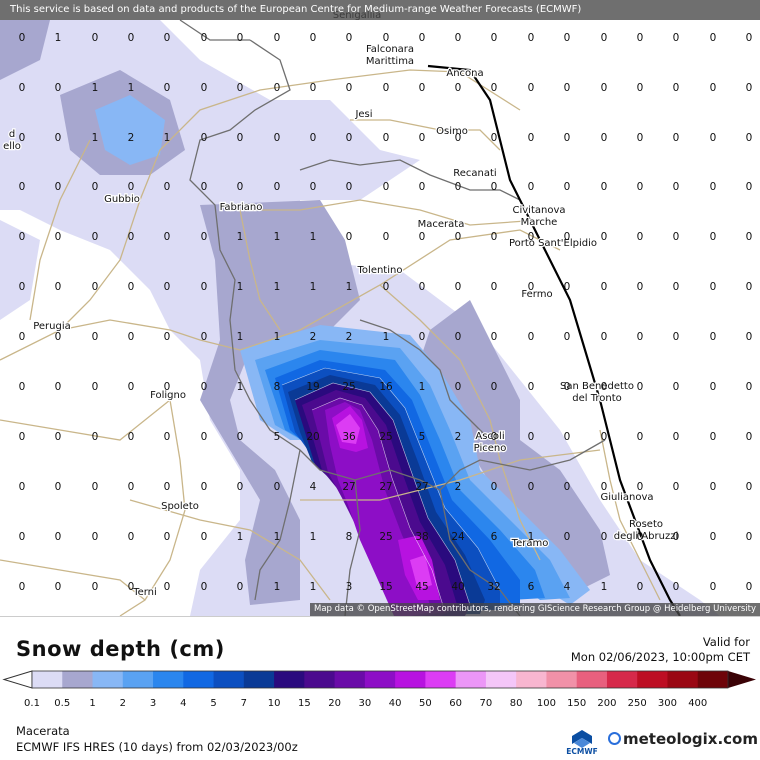 The height and width of the screenshot is (760, 760). I want to click on city-label: Piceno, so click(489, 449).